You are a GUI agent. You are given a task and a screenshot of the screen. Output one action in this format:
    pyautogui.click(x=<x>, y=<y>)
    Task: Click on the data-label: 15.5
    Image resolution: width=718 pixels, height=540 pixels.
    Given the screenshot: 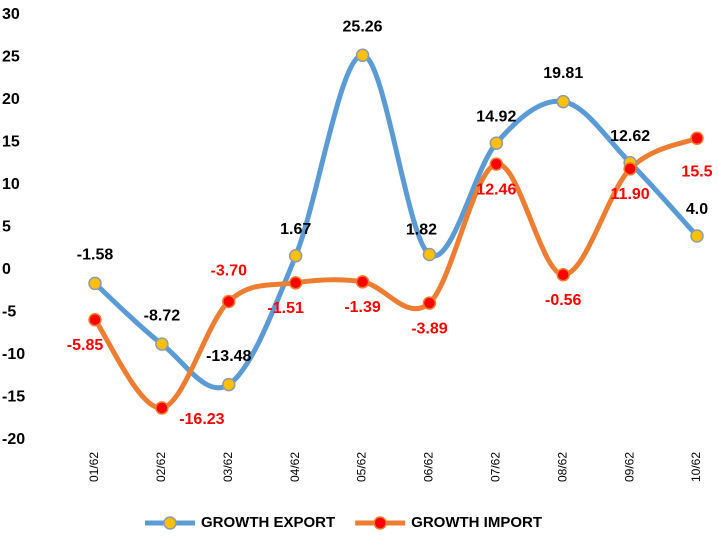 What is the action you would take?
    pyautogui.click(x=696, y=171)
    